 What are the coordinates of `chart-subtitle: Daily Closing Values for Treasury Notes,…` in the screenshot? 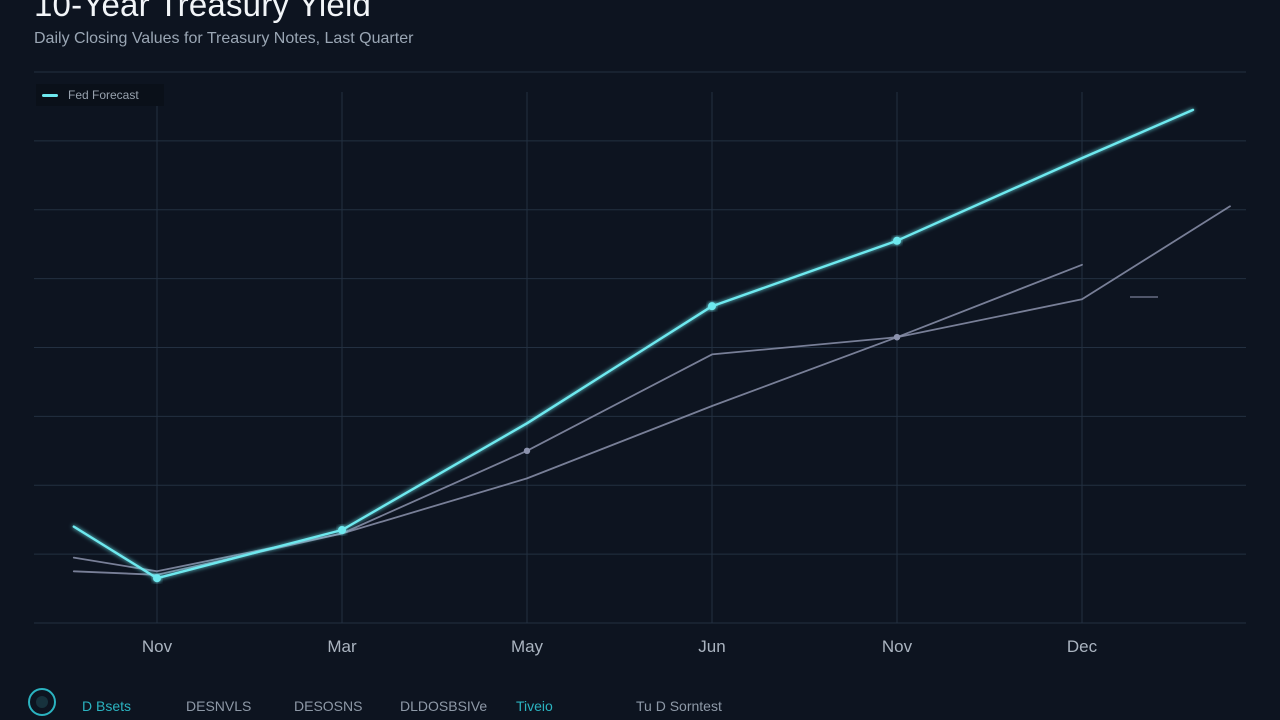 It's located at (224, 38).